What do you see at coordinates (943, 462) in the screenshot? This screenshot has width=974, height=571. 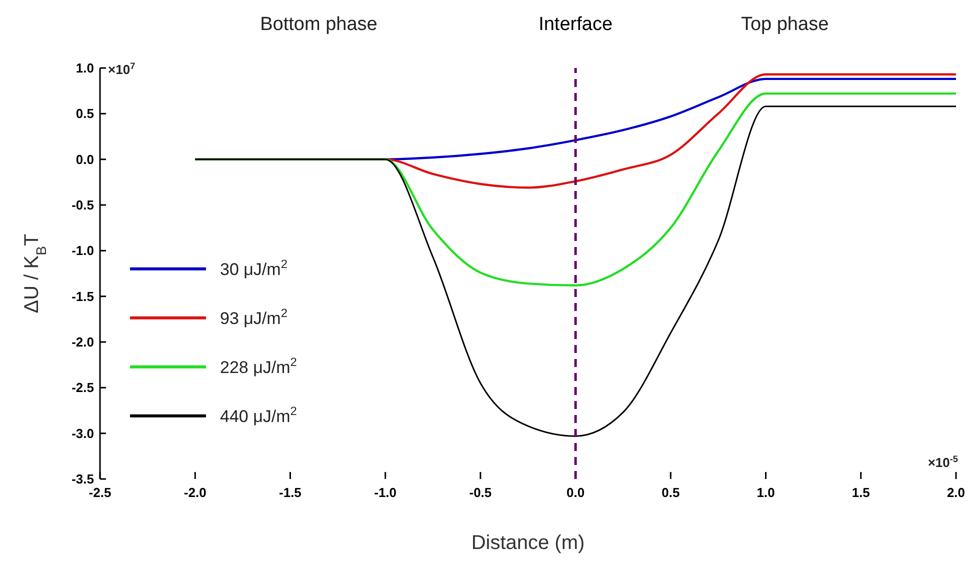 I see `annotation: ×10$^{-5}$` at bounding box center [943, 462].